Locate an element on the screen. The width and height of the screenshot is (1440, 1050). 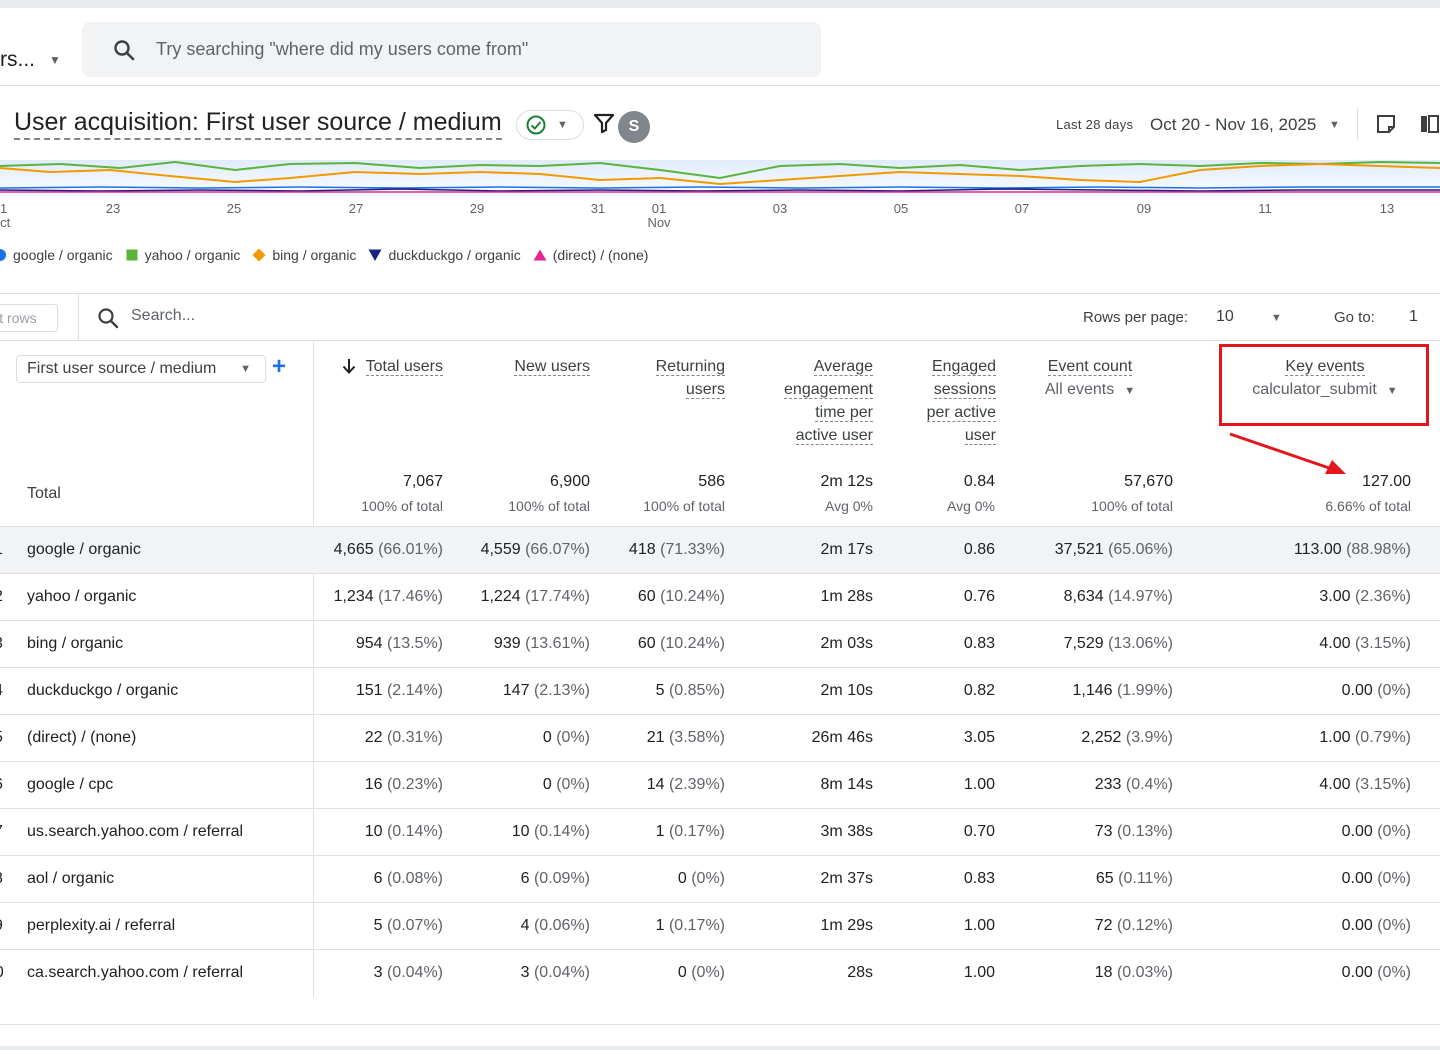
row-dimension-label: google / cpc is located at coordinates (70, 784).